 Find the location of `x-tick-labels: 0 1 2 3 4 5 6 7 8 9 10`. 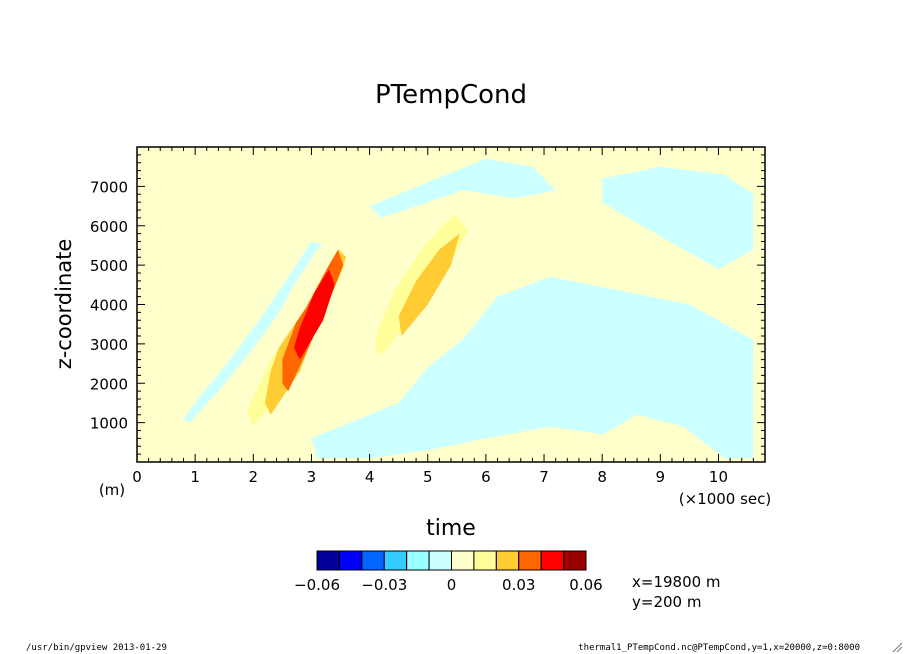

x-tick-labels: 0 1 2 3 4 5 6 7 8 9 10 is located at coordinates (430, 477).